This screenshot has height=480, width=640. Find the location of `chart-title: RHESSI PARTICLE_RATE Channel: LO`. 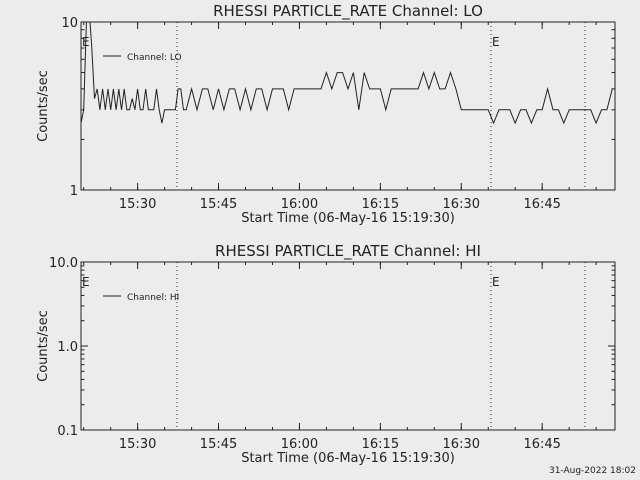

chart-title: RHESSI PARTICLE_RATE Channel: LO is located at coordinates (348, 11).